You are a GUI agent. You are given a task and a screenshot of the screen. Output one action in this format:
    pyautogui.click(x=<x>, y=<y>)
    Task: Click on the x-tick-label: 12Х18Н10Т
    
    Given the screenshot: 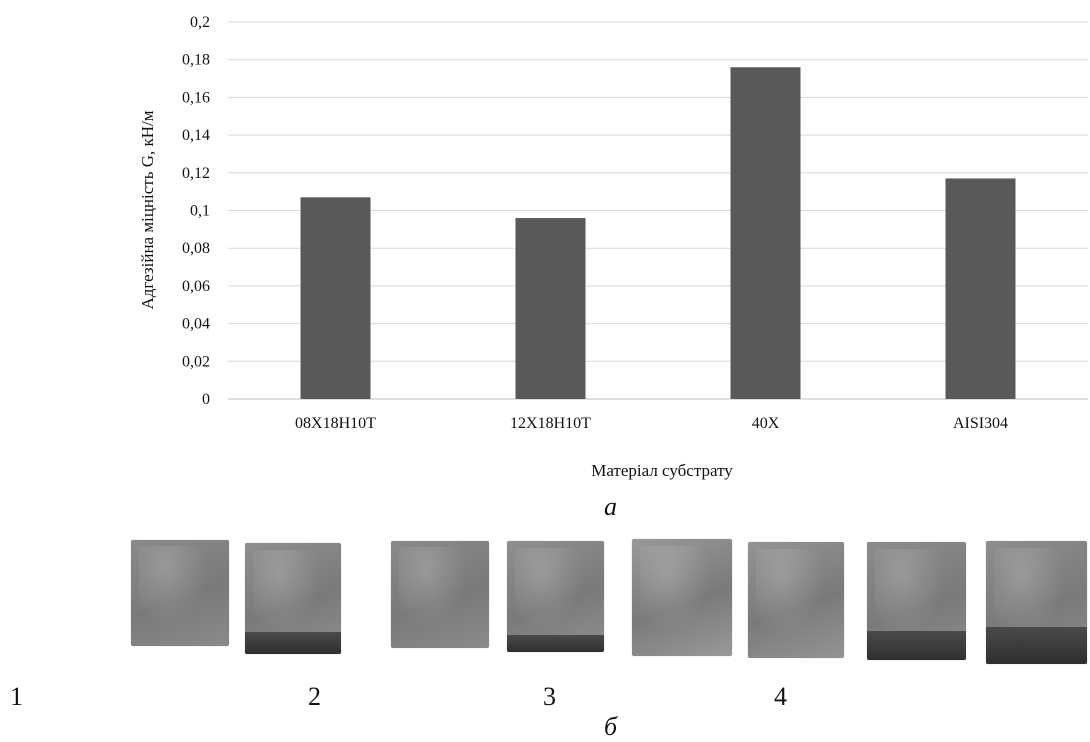 What is the action you would take?
    pyautogui.click(x=550, y=423)
    